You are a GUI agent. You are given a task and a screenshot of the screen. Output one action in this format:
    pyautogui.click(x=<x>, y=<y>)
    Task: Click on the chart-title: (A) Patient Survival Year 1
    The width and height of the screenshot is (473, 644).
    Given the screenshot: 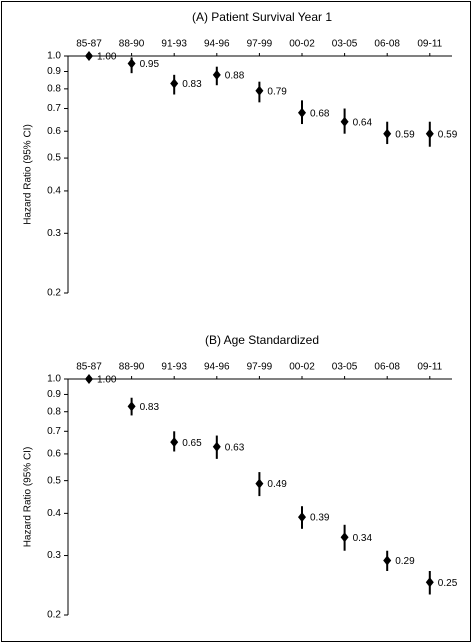 What is the action you would take?
    pyautogui.click(x=262, y=17)
    